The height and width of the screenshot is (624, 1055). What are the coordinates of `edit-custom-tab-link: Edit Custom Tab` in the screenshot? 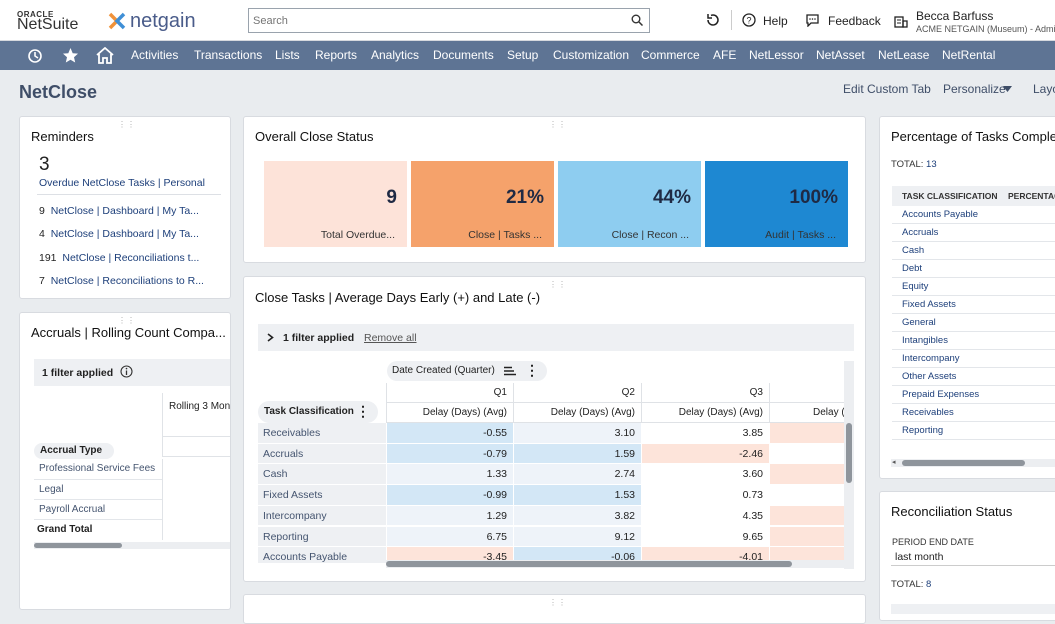 It's located at (887, 89).